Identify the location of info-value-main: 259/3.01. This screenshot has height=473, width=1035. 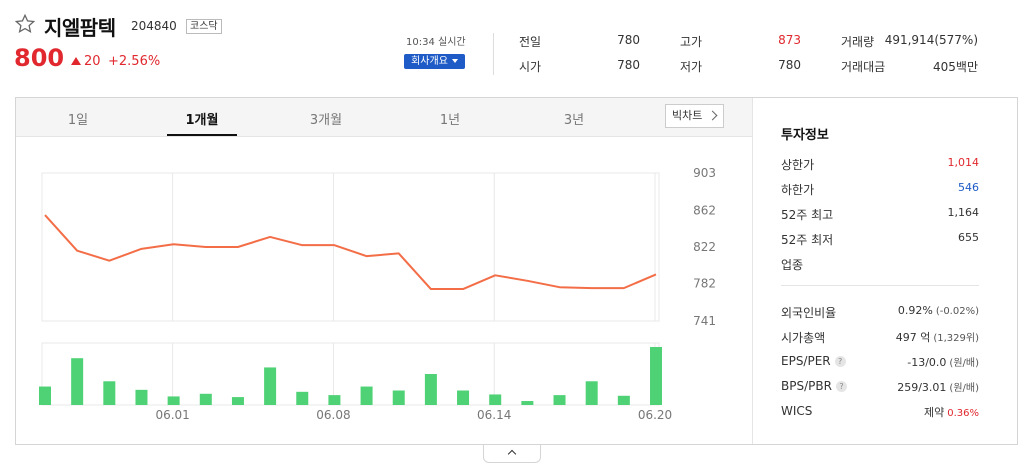
(922, 387).